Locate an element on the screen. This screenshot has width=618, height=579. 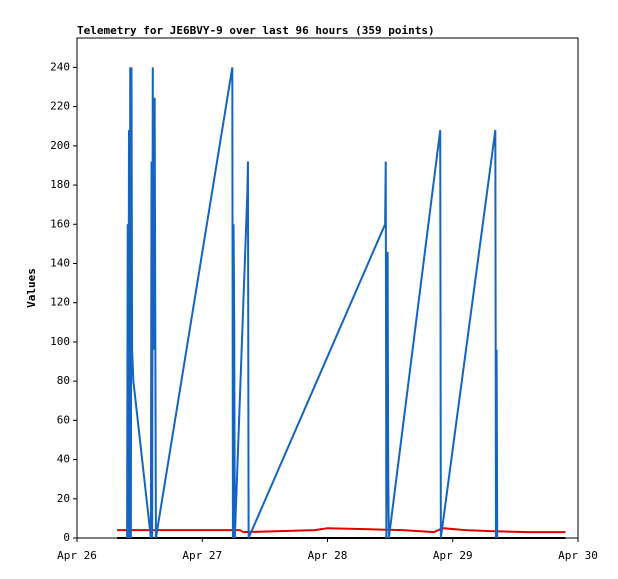
y-tick-label: 80 is located at coordinates (63, 380).